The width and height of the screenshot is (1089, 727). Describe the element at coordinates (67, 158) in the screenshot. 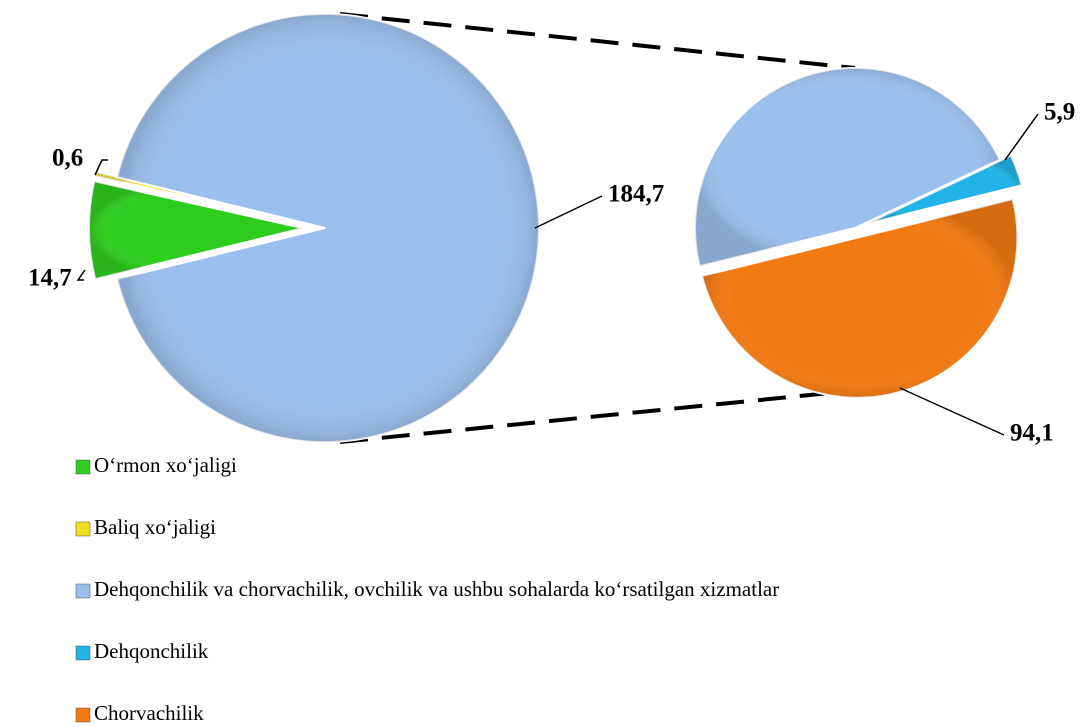

I see `data-label: 0,6` at that location.